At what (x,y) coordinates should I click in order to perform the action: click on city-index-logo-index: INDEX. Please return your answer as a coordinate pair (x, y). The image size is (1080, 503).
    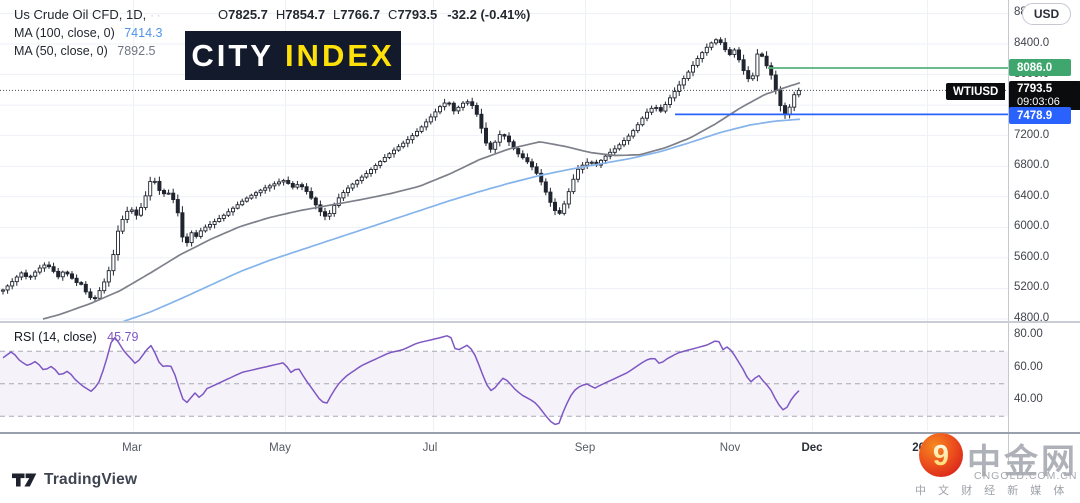
    Looking at the image, I should click on (339, 55).